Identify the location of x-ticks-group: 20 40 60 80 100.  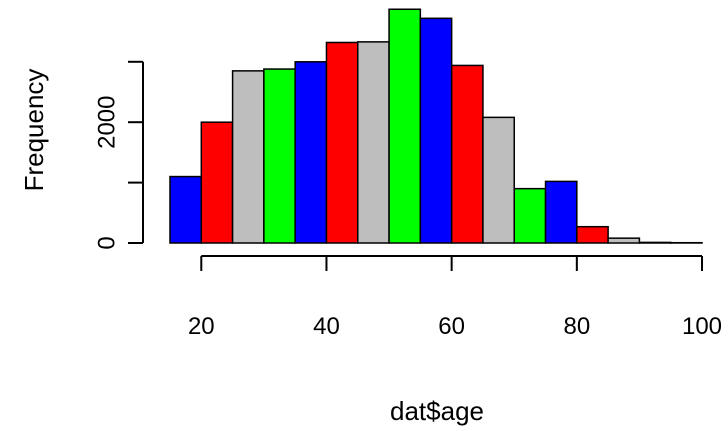
(455, 298).